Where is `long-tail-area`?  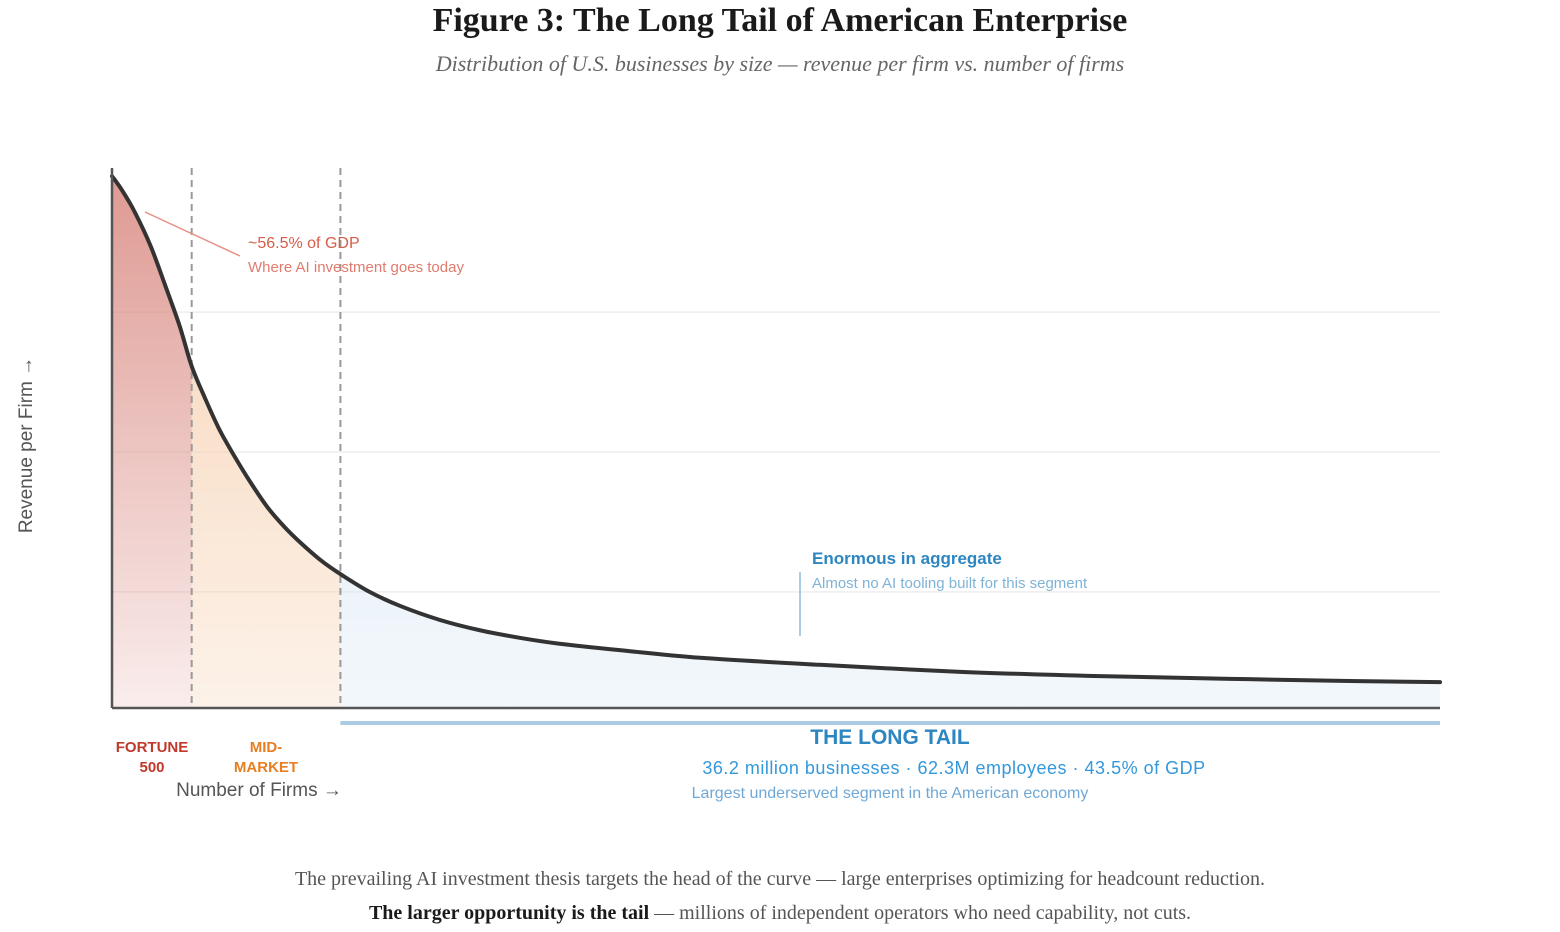 long-tail-area is located at coordinates (890, 641).